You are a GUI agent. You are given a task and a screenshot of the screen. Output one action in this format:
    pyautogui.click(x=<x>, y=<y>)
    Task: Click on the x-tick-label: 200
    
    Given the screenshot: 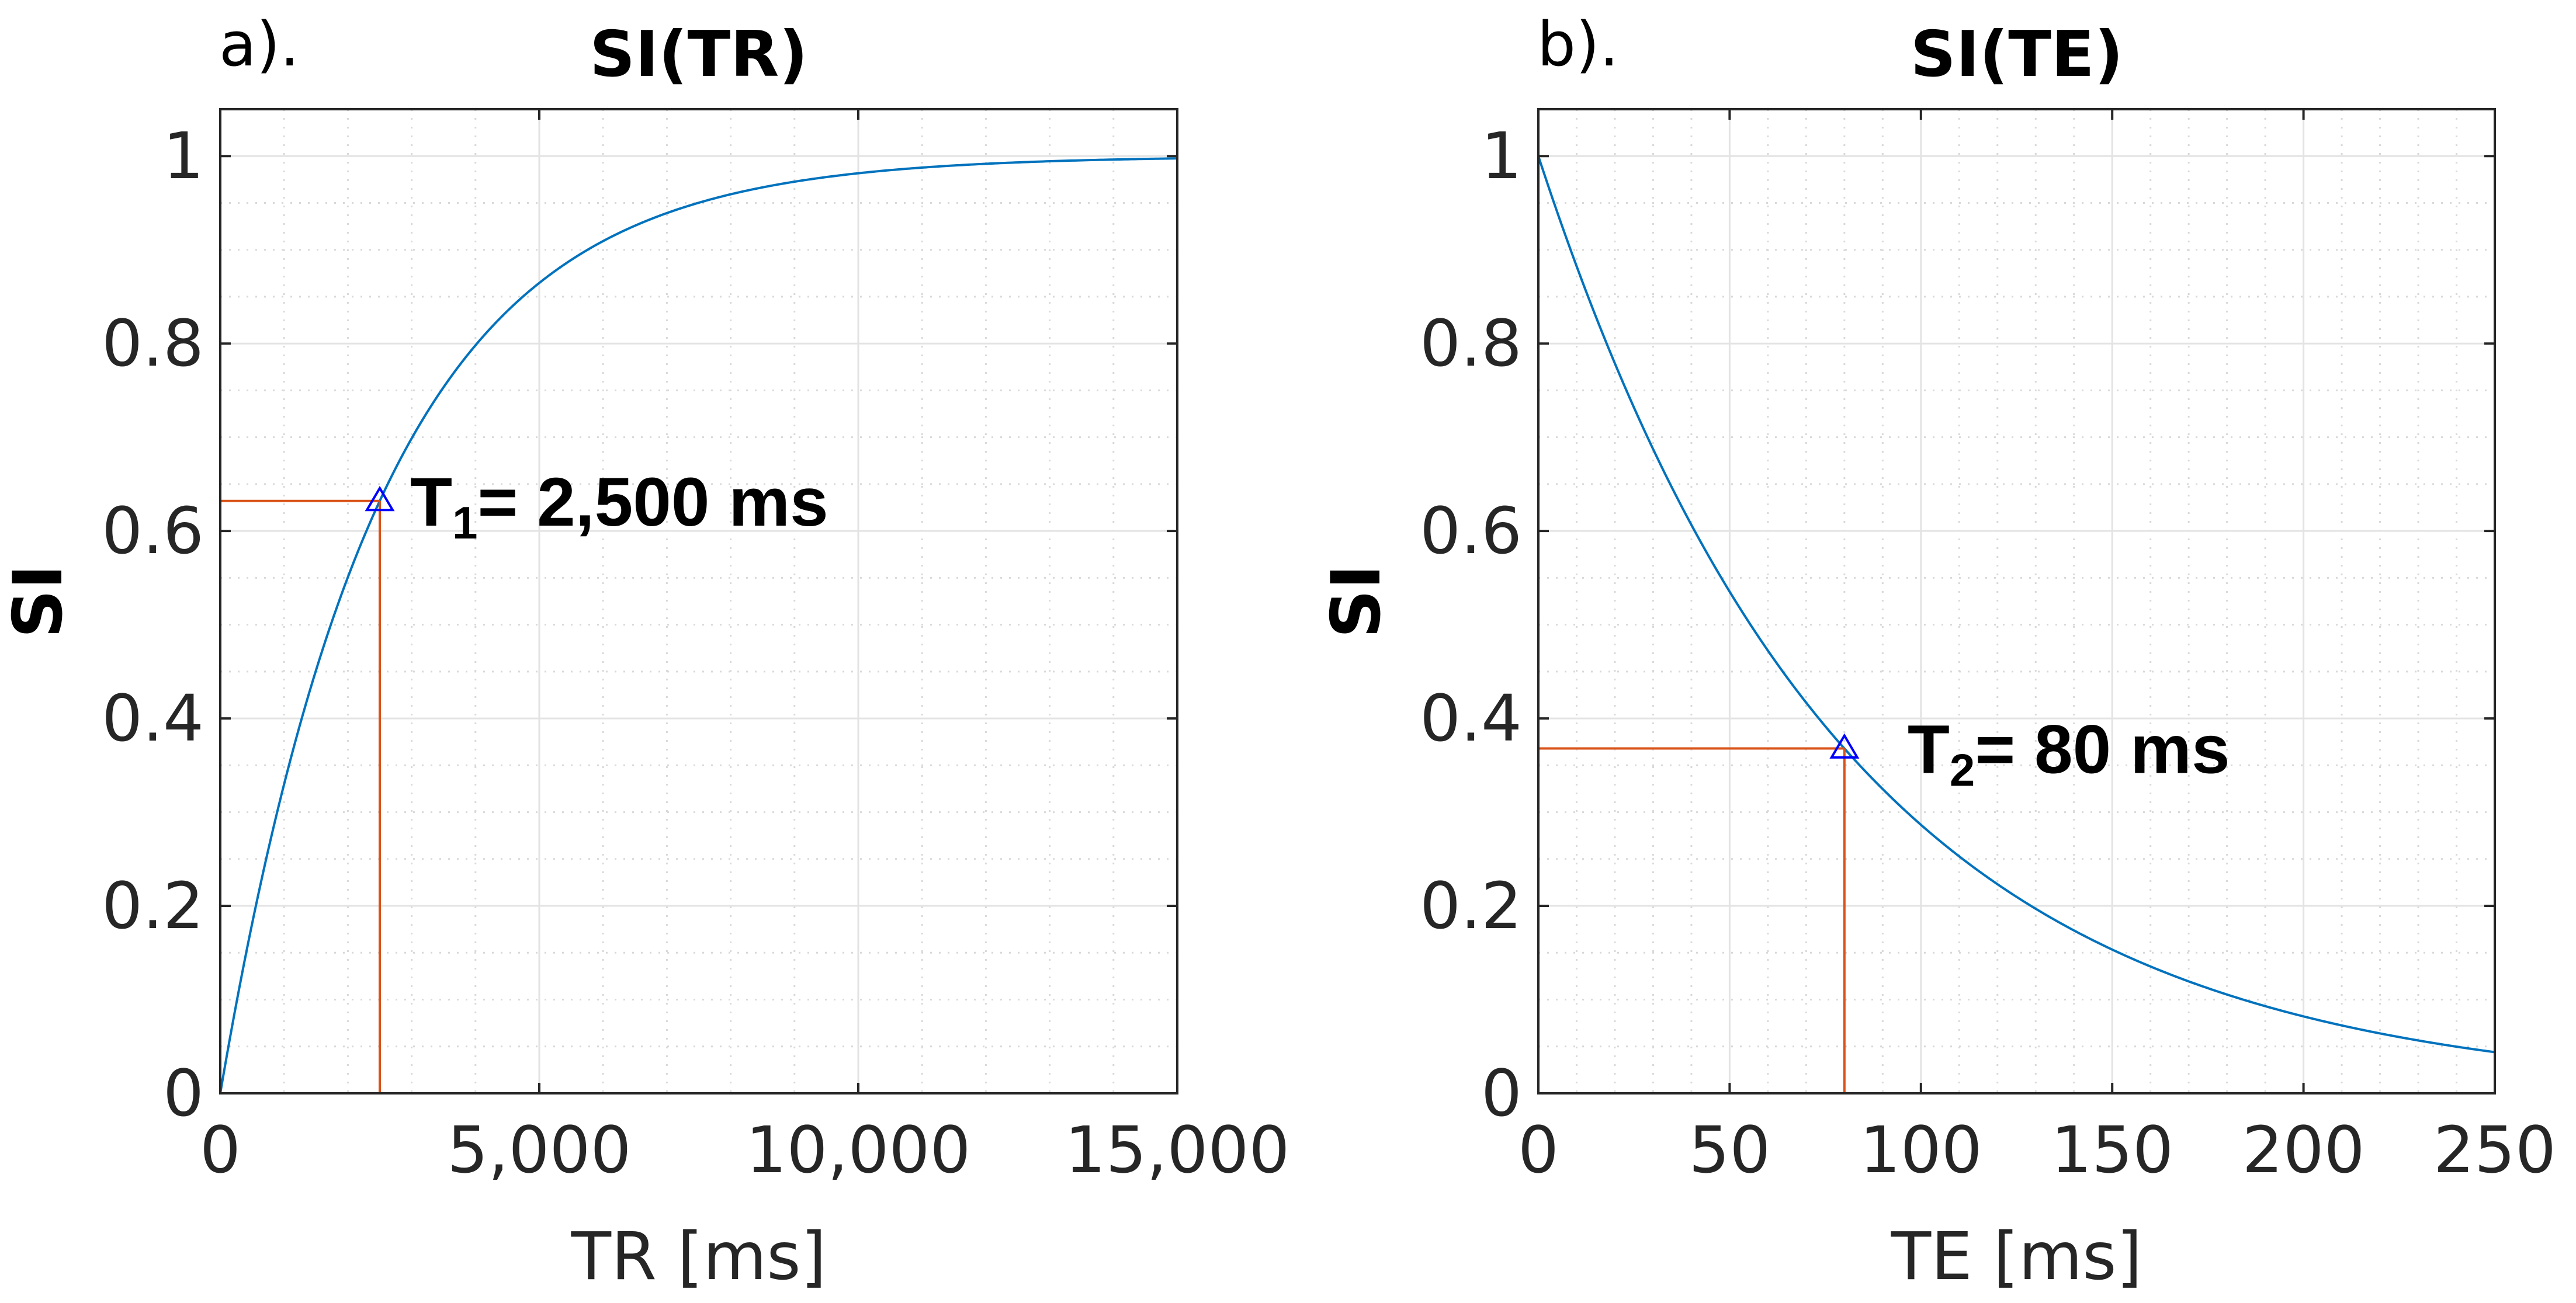 What is the action you would take?
    pyautogui.click(x=2303, y=1150)
    